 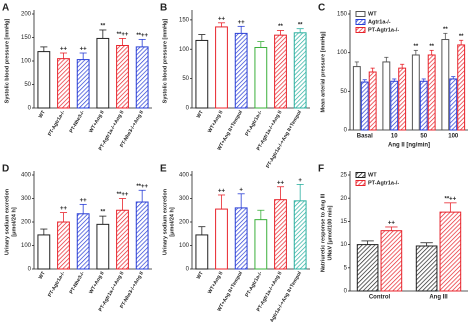 What do you see at coordinates (409, 146) in the screenshot?
I see `x-axis-label: Ang II [ng/min]` at bounding box center [409, 146].